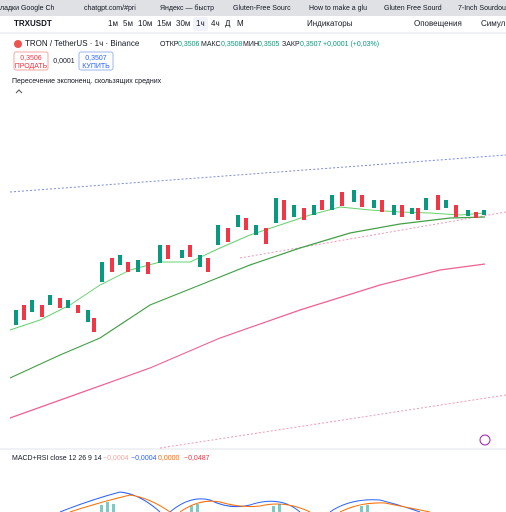 This screenshot has width=506, height=512. I want to click on sell-button, so click(31, 61).